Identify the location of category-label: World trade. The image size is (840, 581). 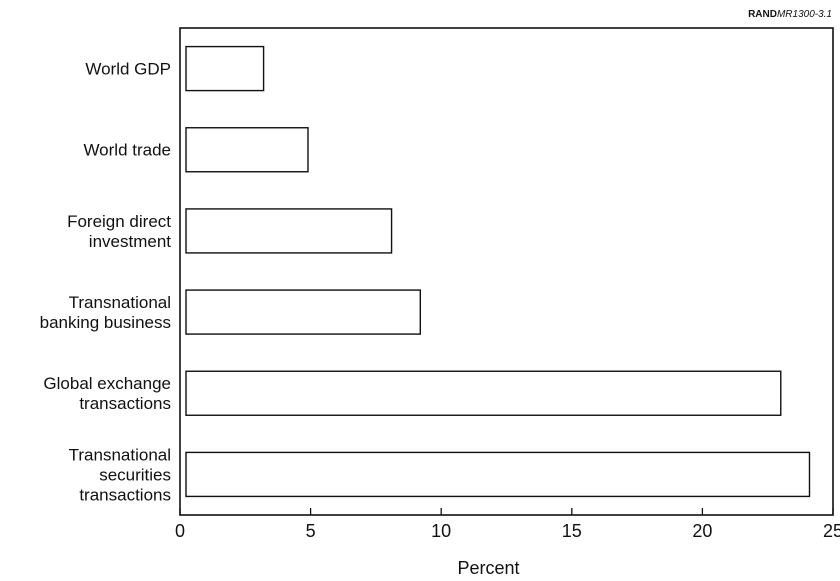
(127, 150).